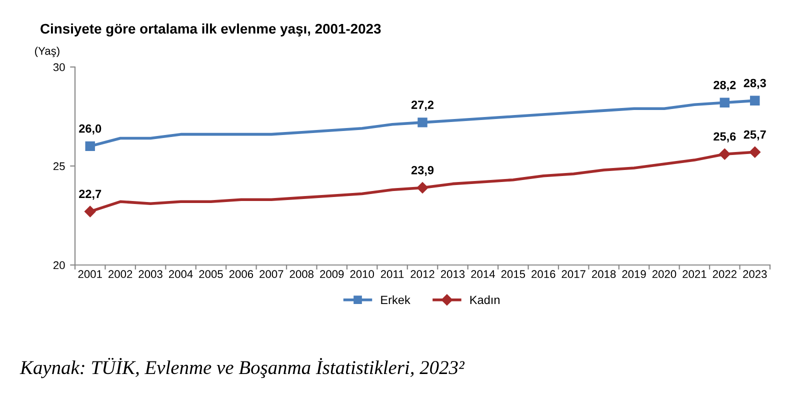  What do you see at coordinates (422, 105) in the screenshot?
I see `data-label: 27,2` at bounding box center [422, 105].